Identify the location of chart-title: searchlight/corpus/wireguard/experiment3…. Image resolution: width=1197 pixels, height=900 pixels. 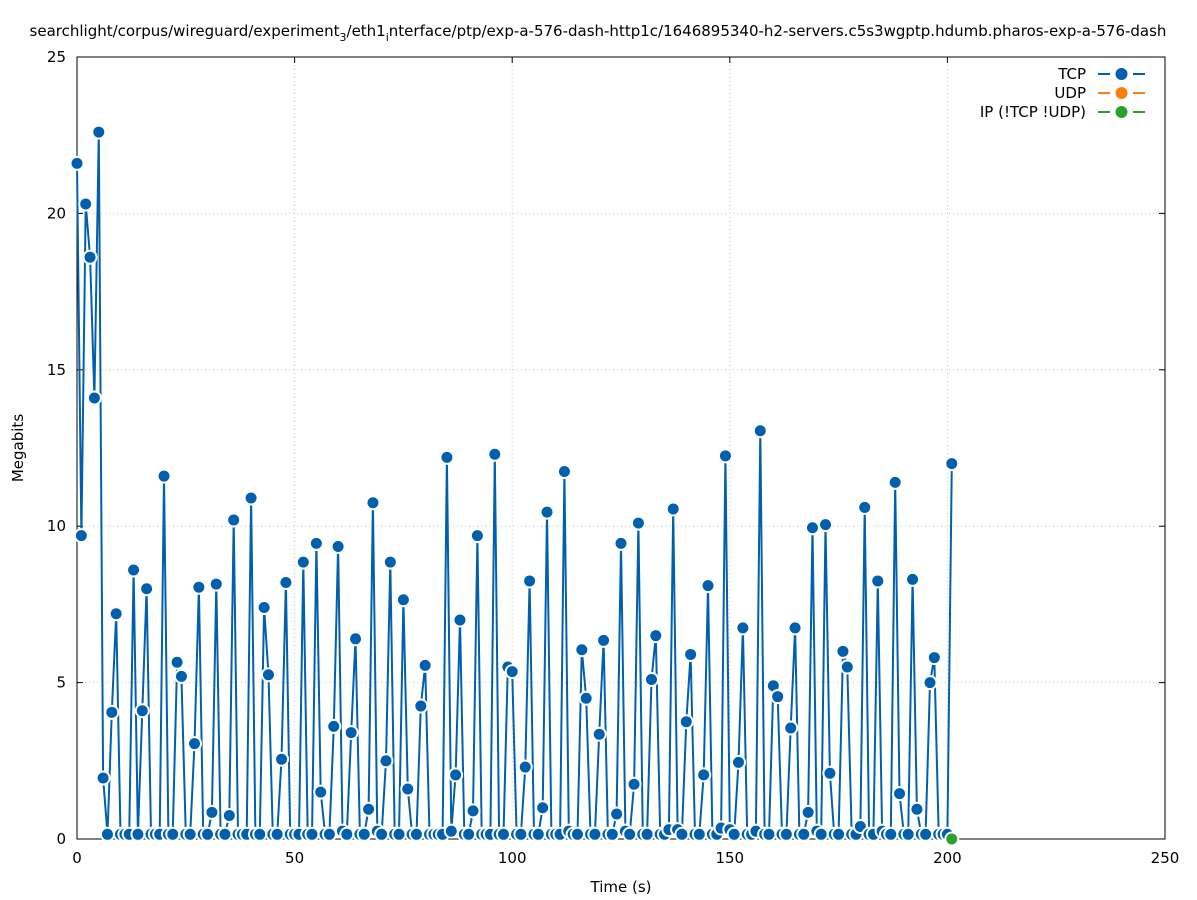
(598, 33).